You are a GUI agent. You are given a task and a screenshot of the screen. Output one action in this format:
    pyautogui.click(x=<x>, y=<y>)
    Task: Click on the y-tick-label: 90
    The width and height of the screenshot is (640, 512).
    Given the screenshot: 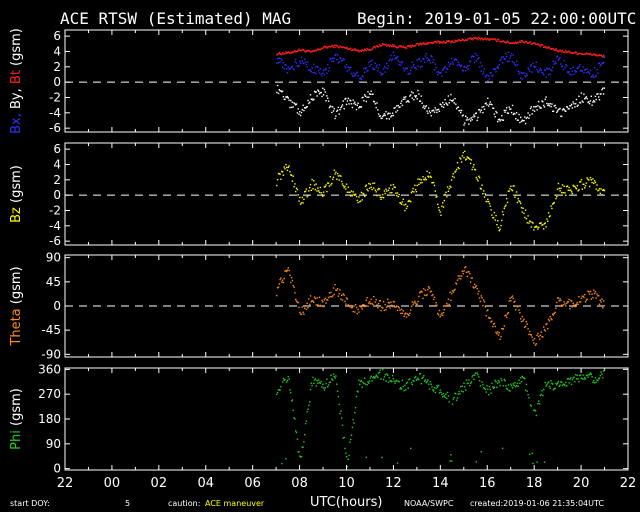 What is the action you would take?
    pyautogui.click(x=53, y=258)
    